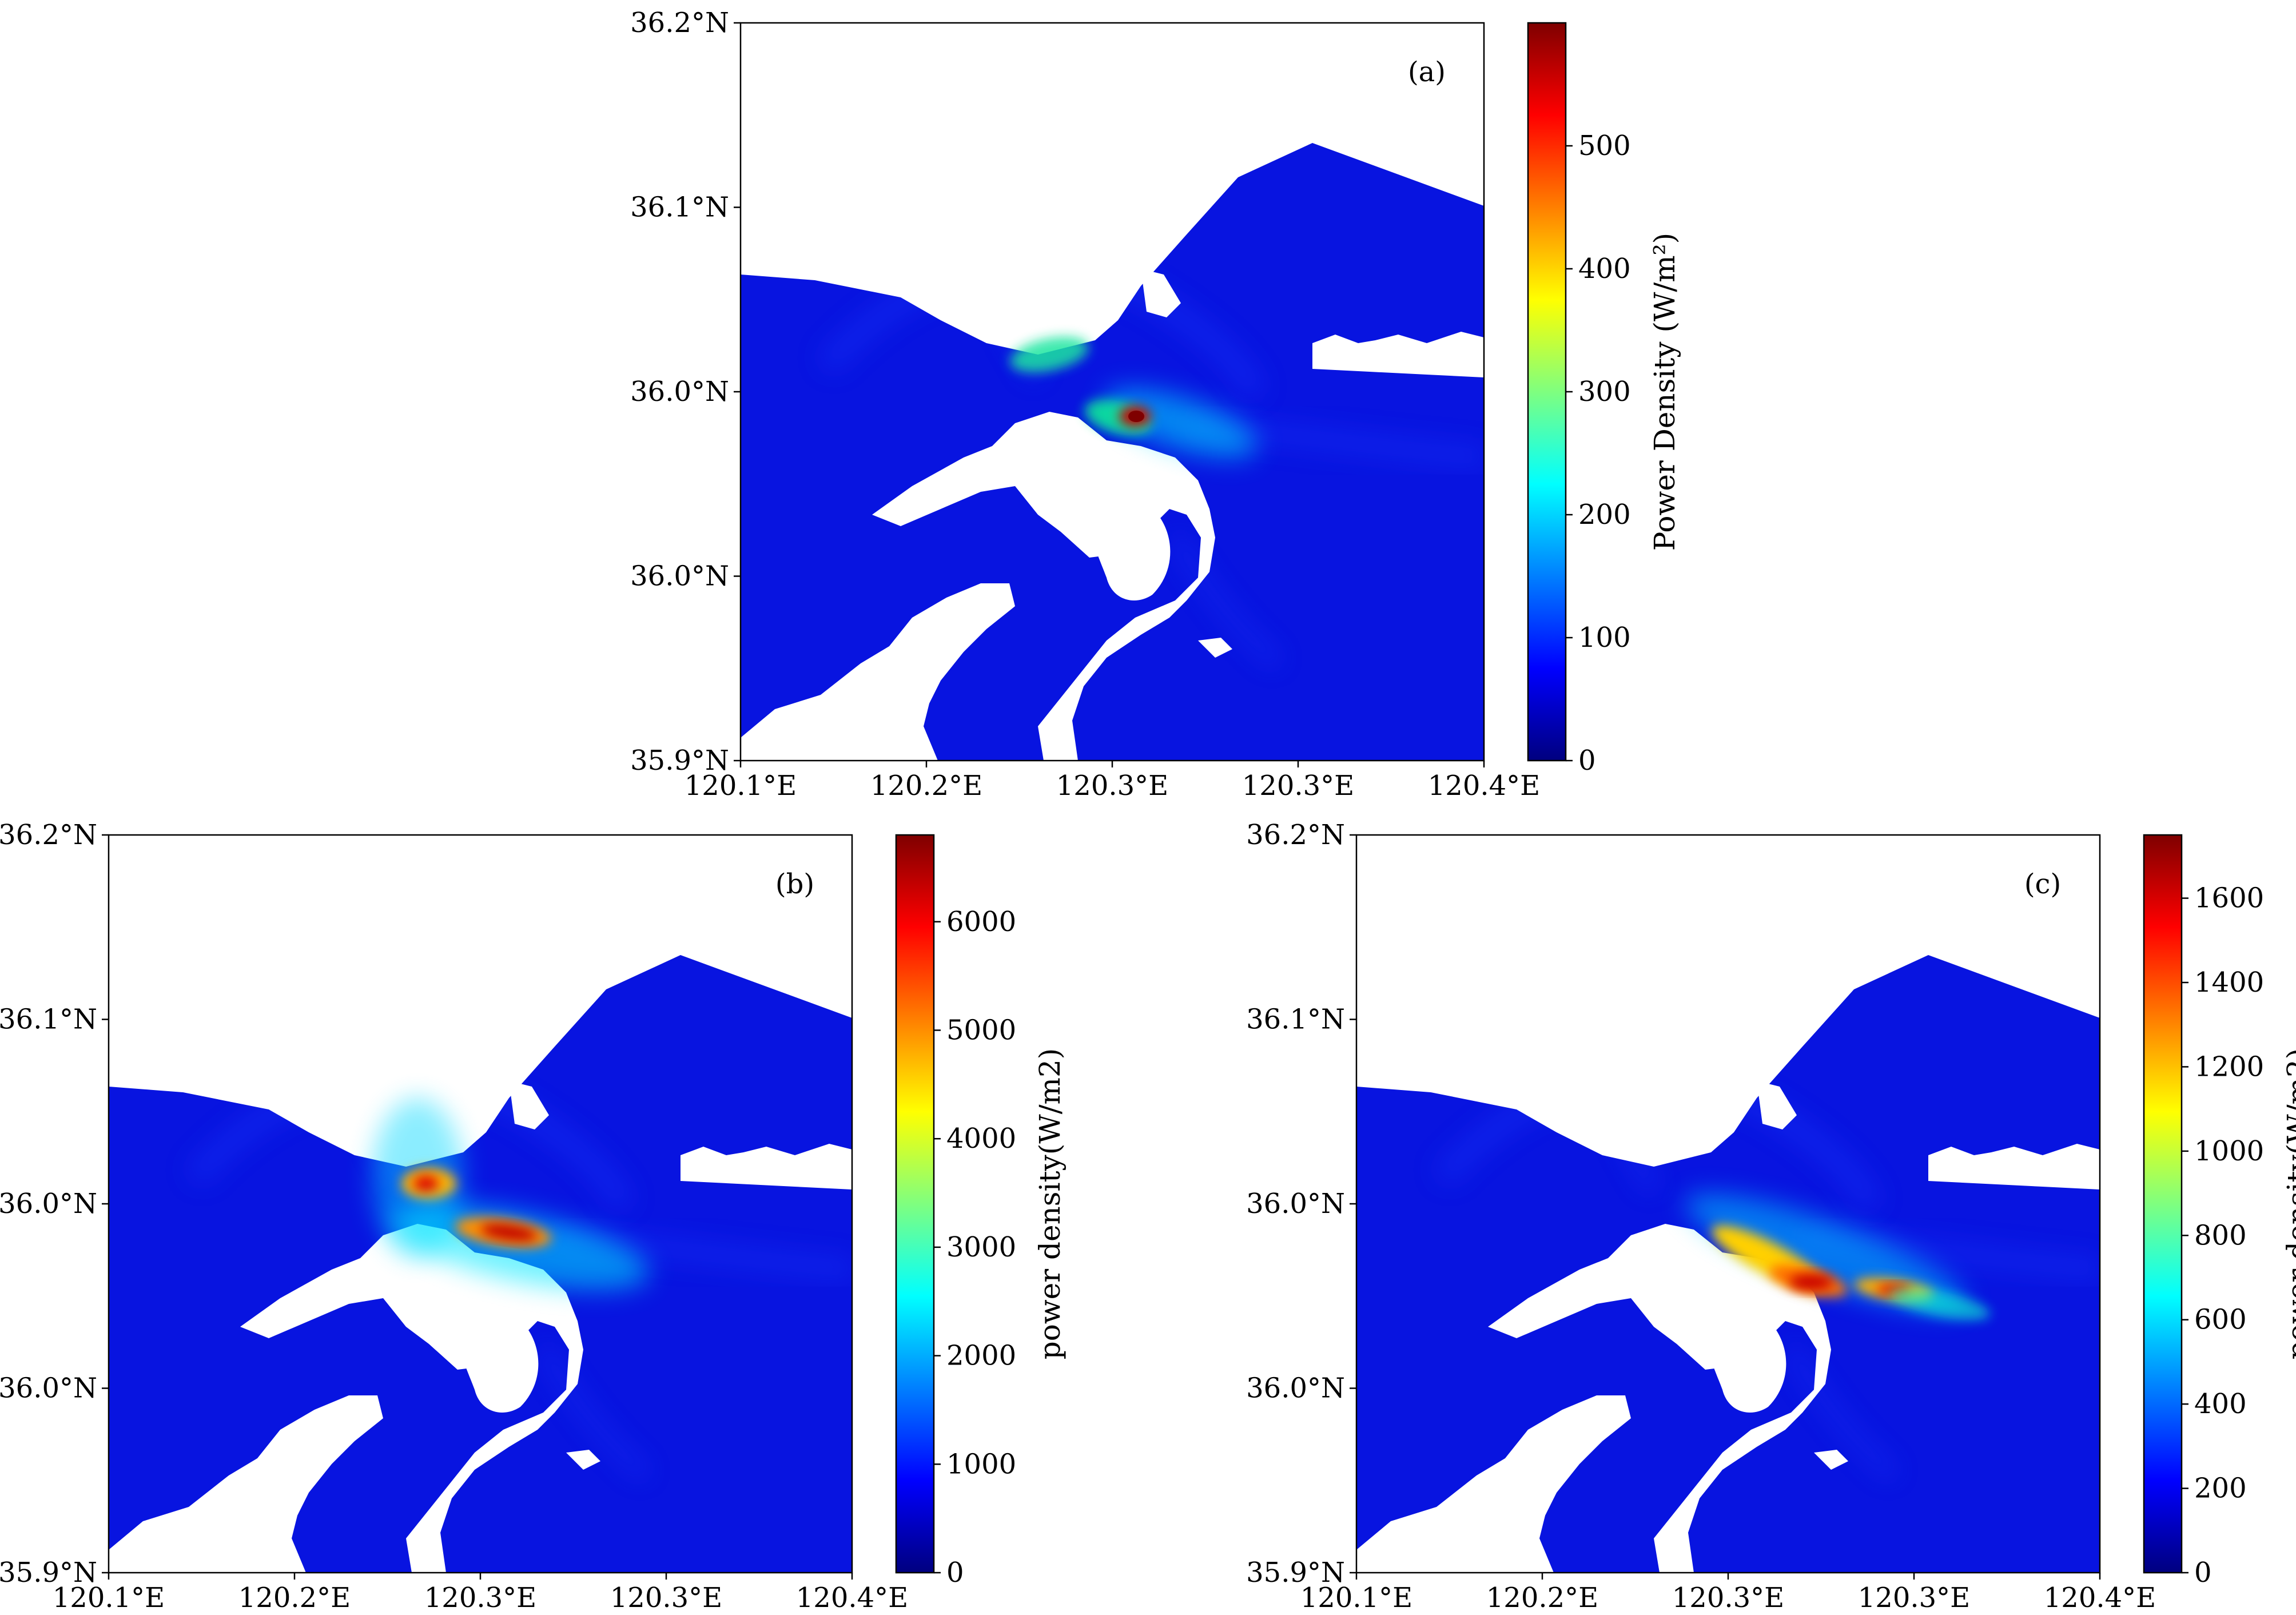 This screenshot has height=1615, width=2296. I want to click on colorbar-tick-label: 1400, so click(2229, 982).